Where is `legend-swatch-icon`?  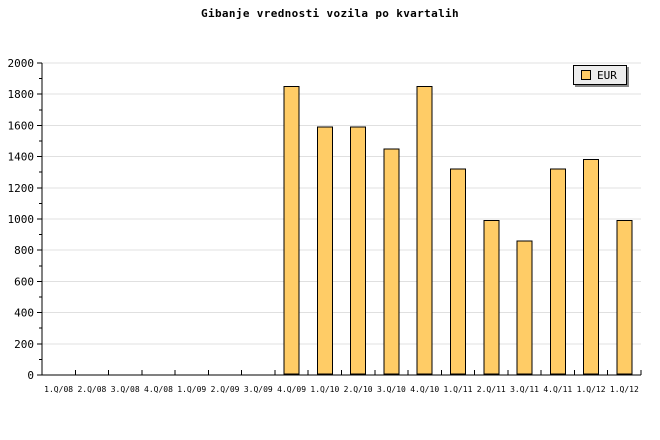
legend-swatch-icon is located at coordinates (586, 75).